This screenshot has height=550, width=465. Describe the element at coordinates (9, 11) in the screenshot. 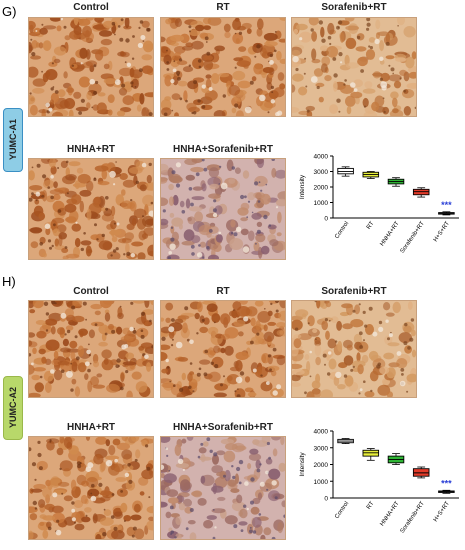

I see `panel-letter-g: G)` at that location.